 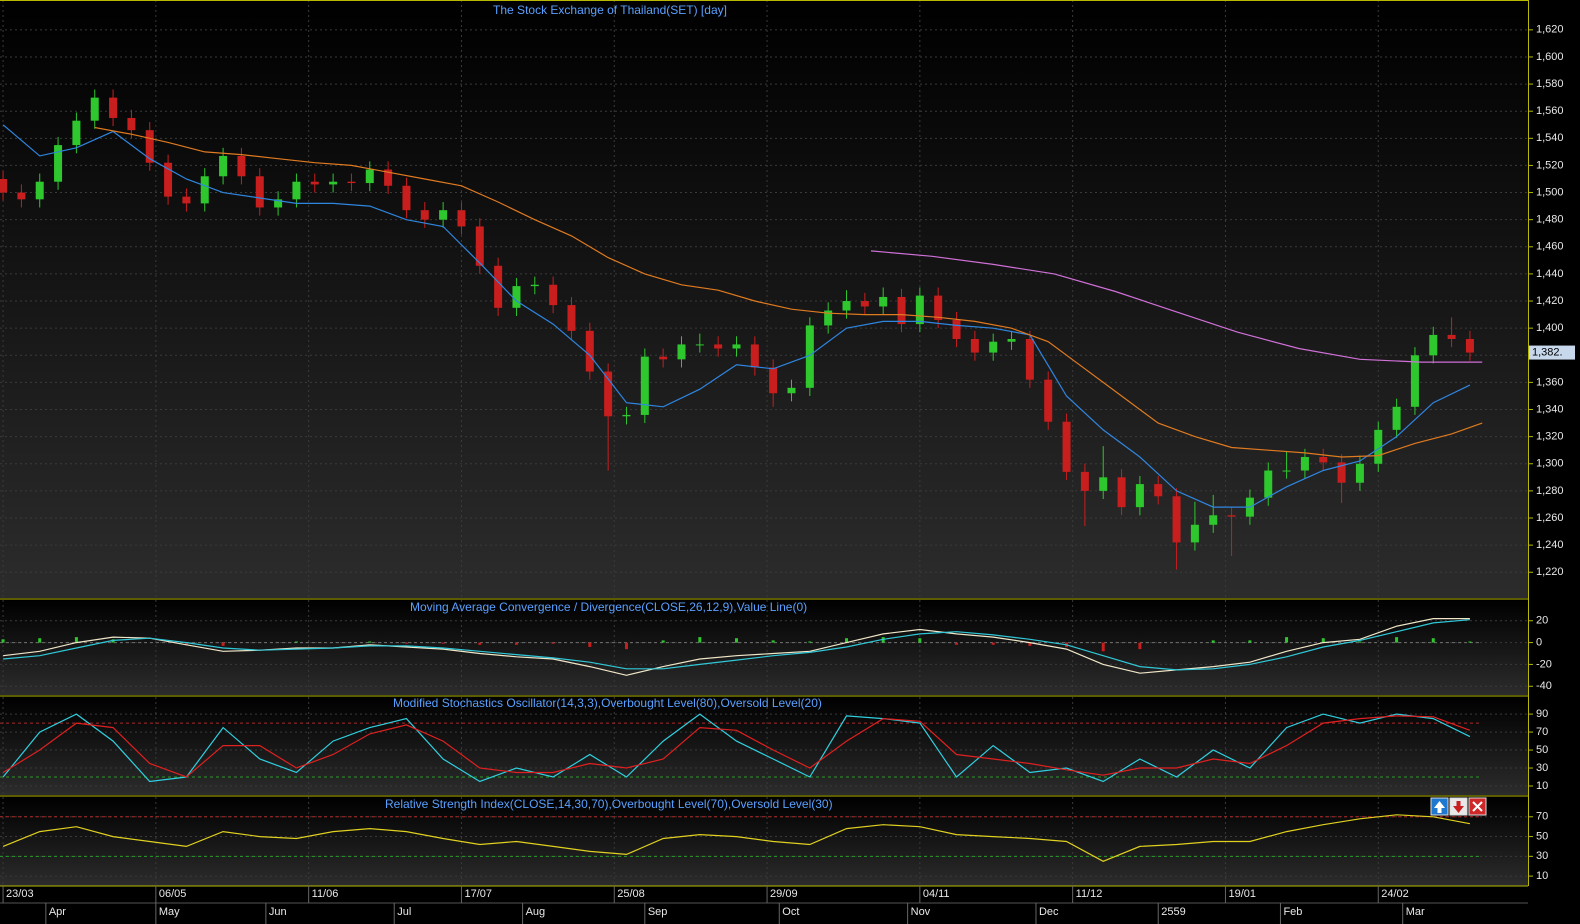 I want to click on x-tick-label: Jul, so click(x=404, y=912).